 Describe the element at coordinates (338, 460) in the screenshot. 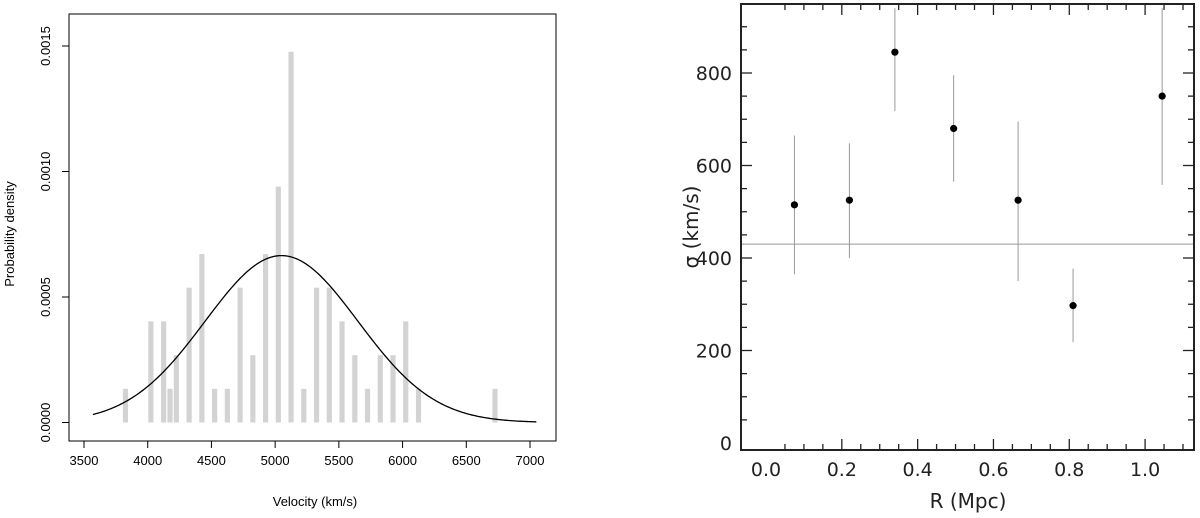

I see `histogram-x-tick-label: 5500` at that location.